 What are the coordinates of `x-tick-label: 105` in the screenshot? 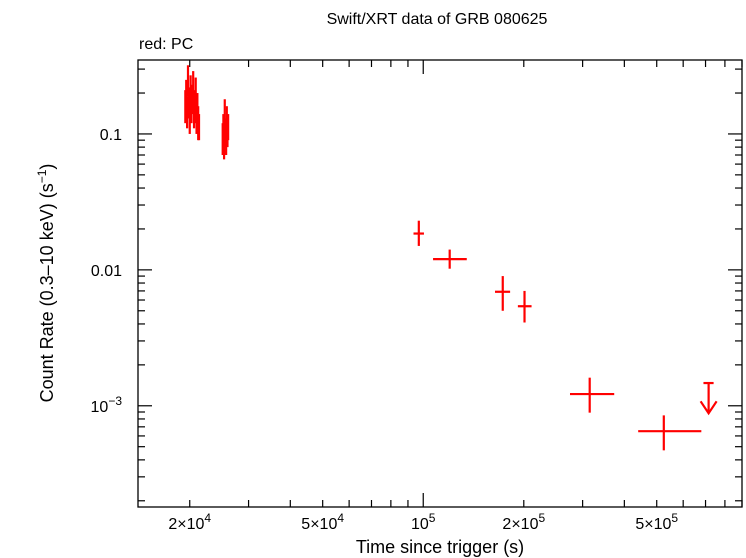 It's located at (423, 522).